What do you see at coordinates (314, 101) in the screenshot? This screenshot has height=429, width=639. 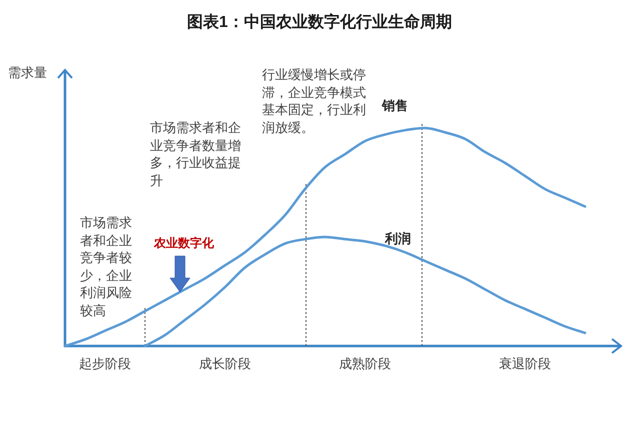 I see `annotation: 行业缓慢增长或停滞，企业竞争模式基本固定，行业利润放缓。` at bounding box center [314, 101].